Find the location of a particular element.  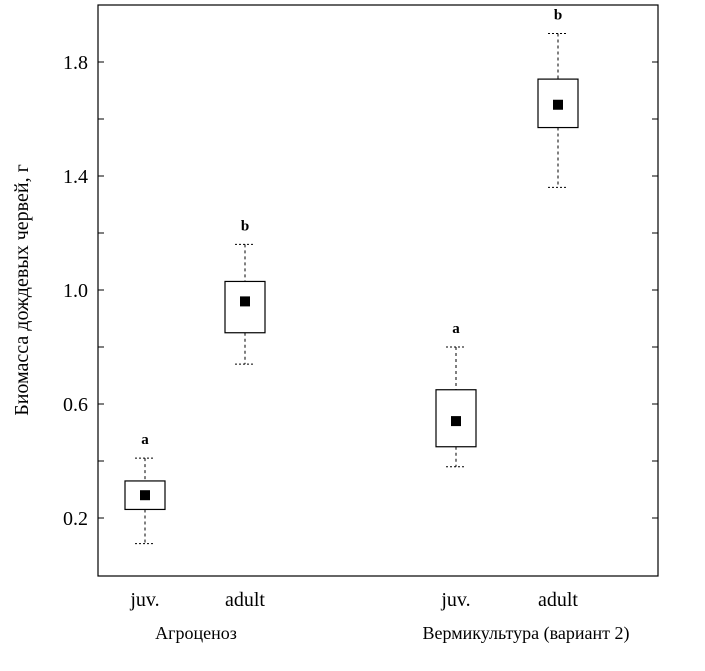

y-tick-label: 0.6 is located at coordinates (75, 405).